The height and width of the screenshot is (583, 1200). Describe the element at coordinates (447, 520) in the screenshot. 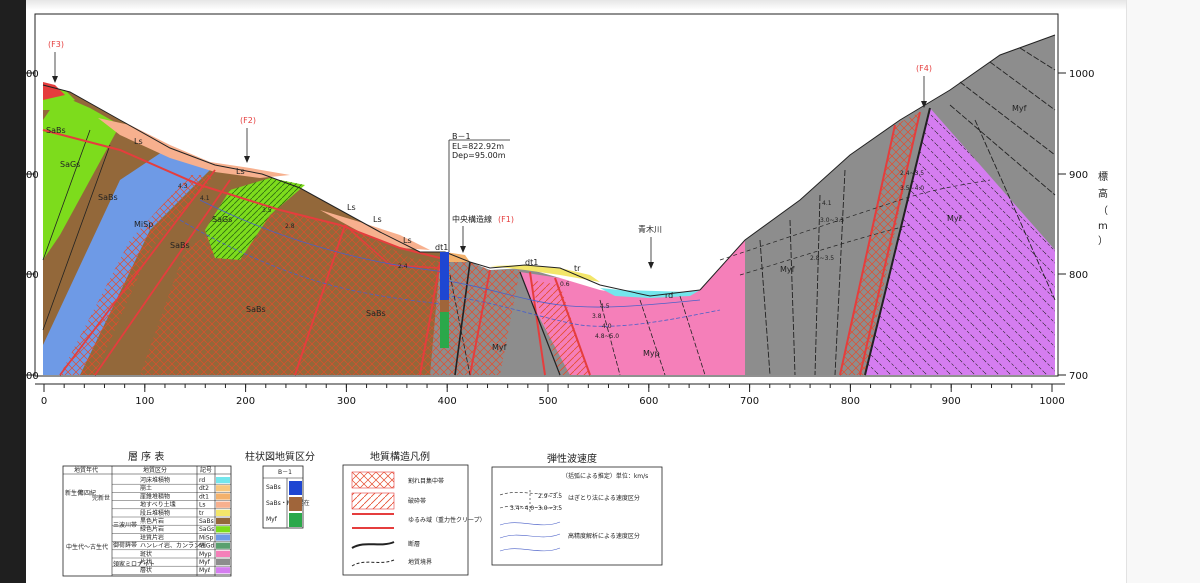

I see `svg-text: ゆるみ域（重力性クリープ）` at that location.